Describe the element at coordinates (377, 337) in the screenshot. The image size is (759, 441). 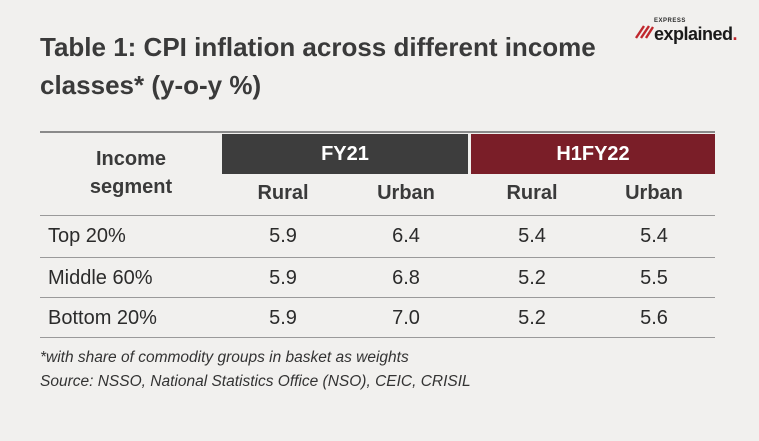
I see `table-bottom-rule` at that location.